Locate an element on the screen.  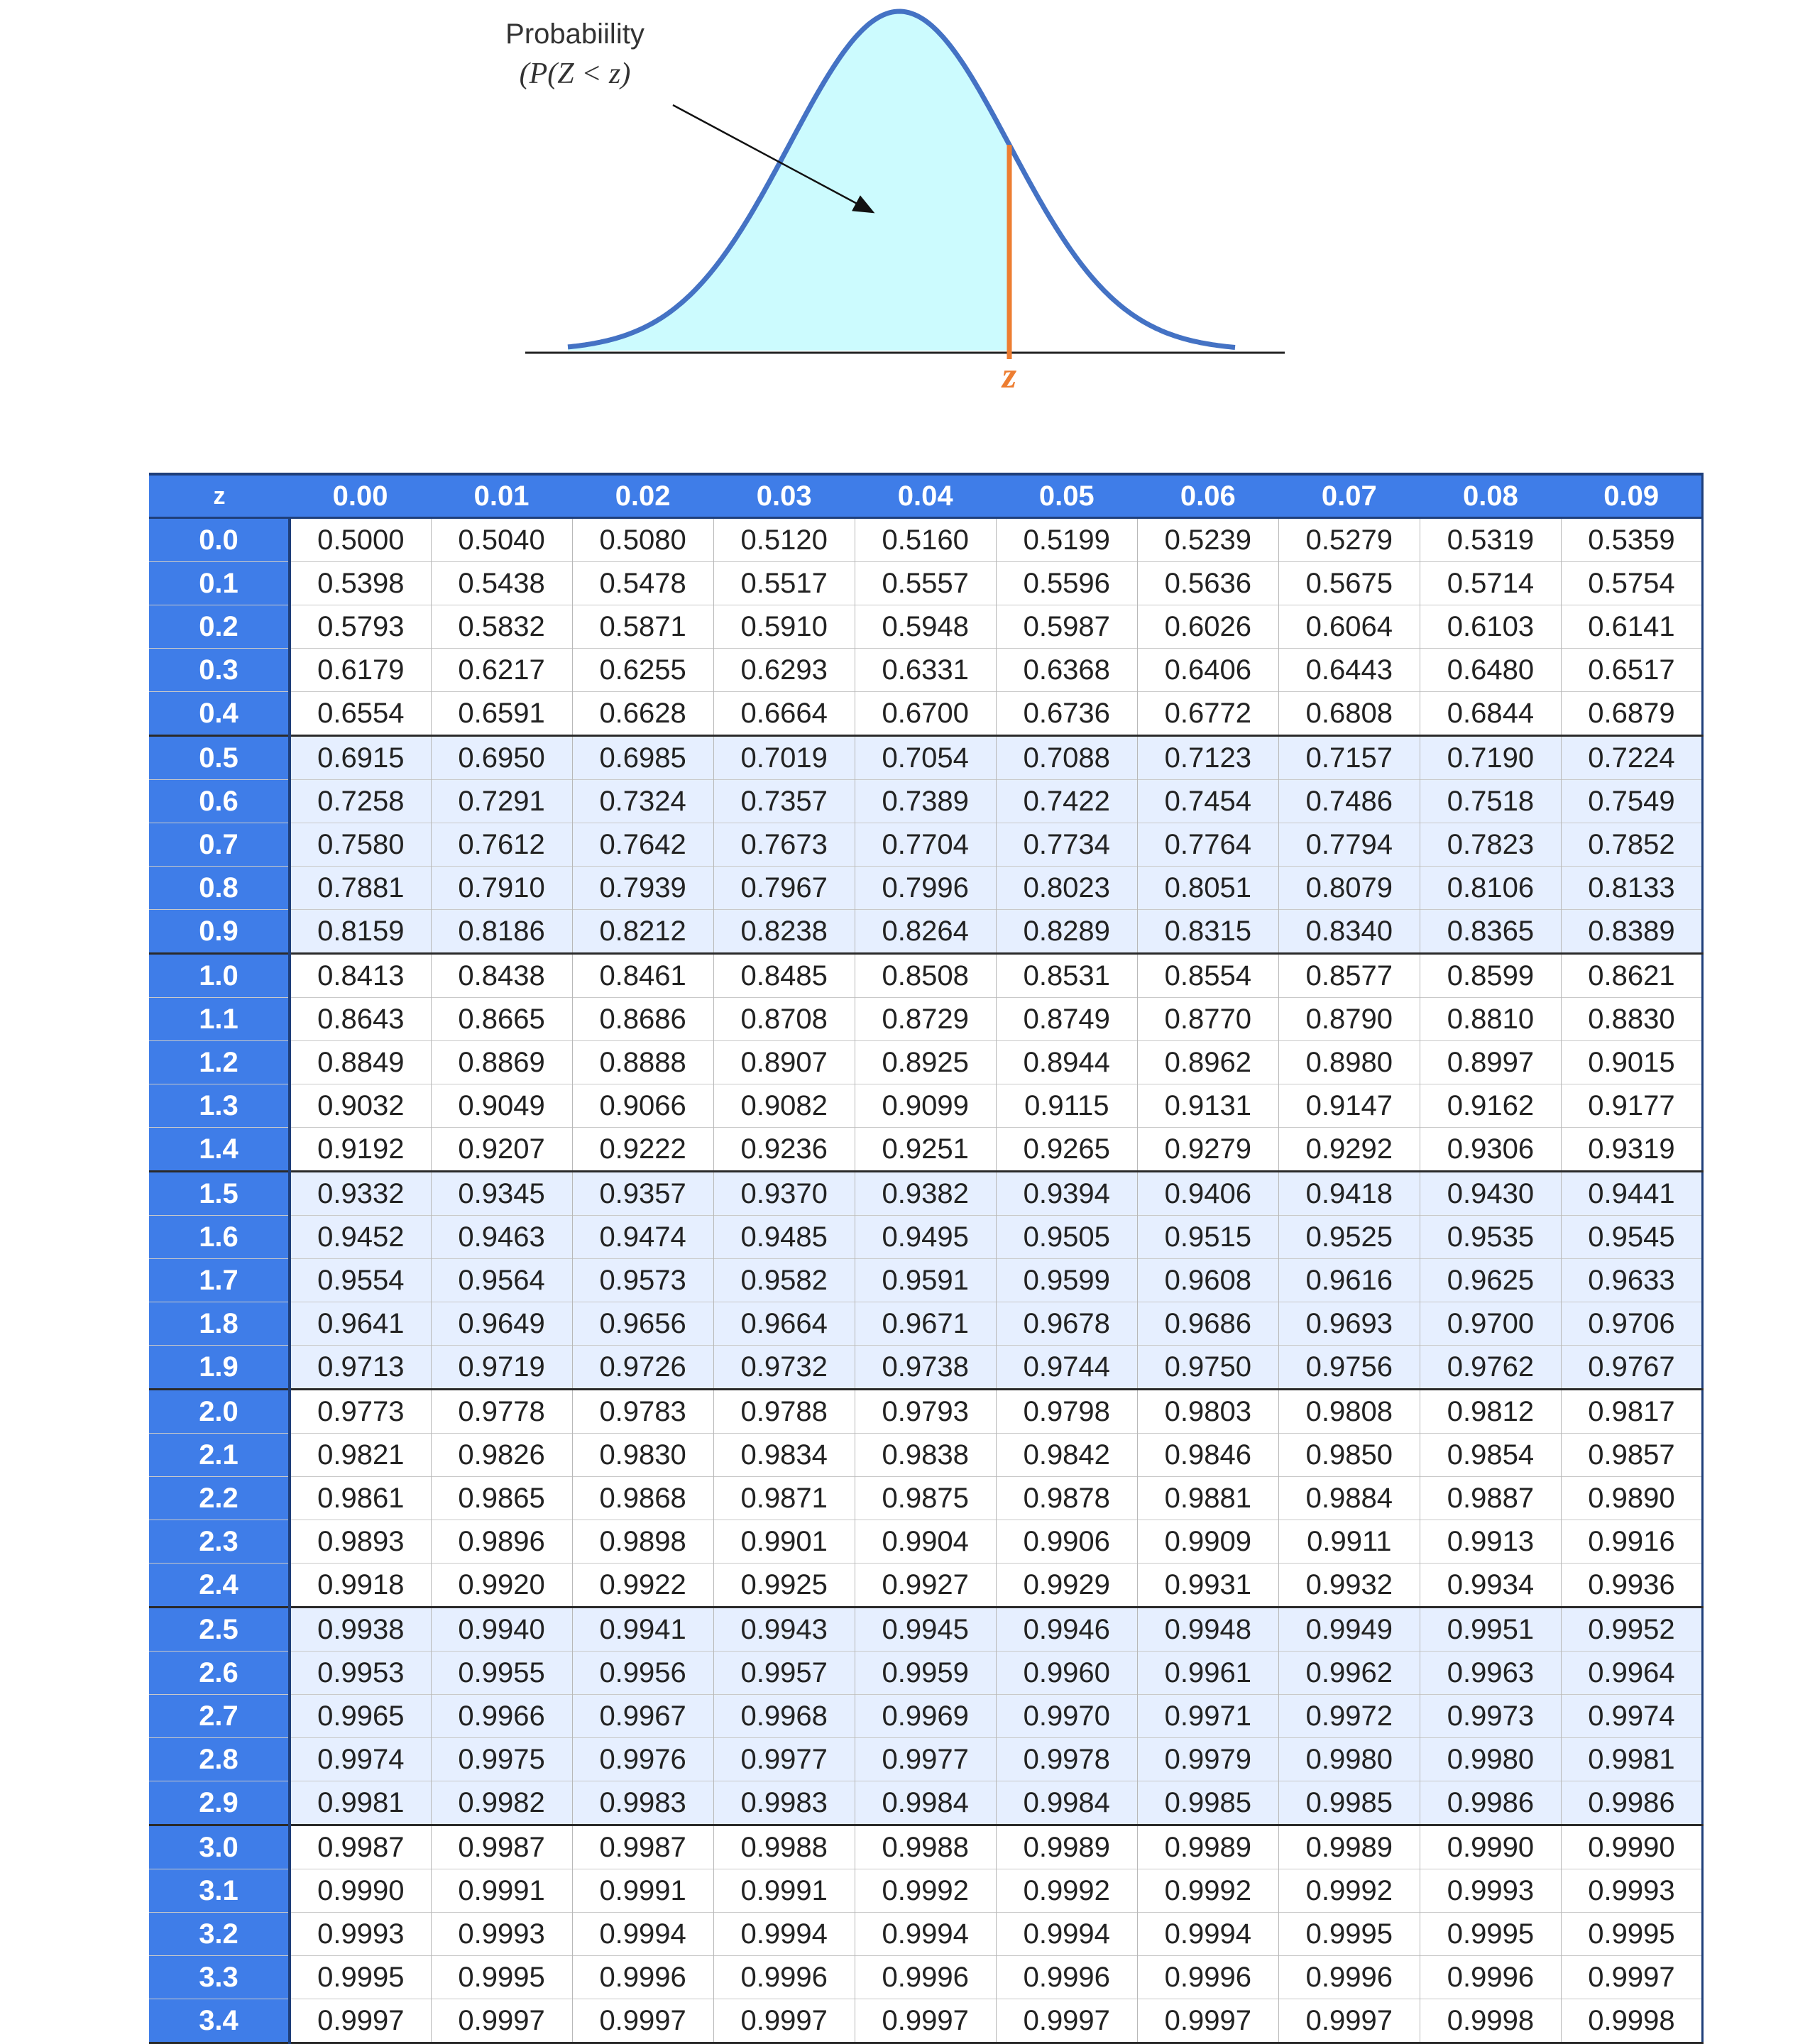
probability-cell: 0.9793 is located at coordinates (926, 1411).